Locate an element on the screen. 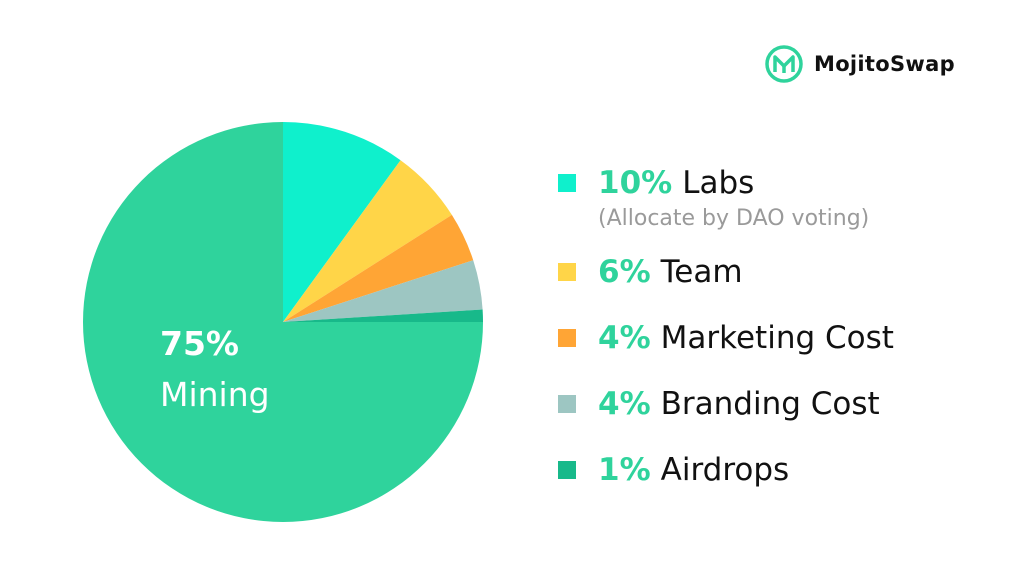 This screenshot has width=1024, height=585. pie-slice-marketing-cost is located at coordinates (378, 268).